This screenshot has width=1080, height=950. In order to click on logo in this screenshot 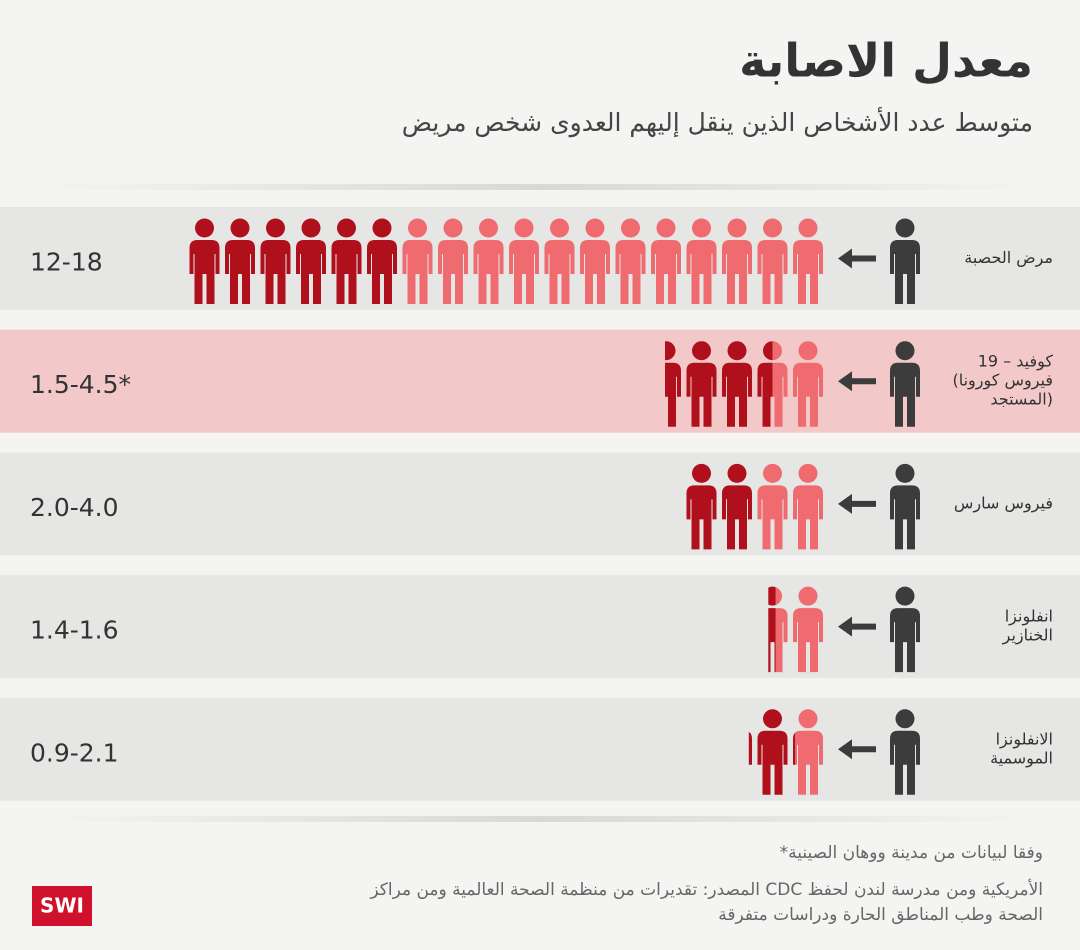, I will do `click(62, 906)`.